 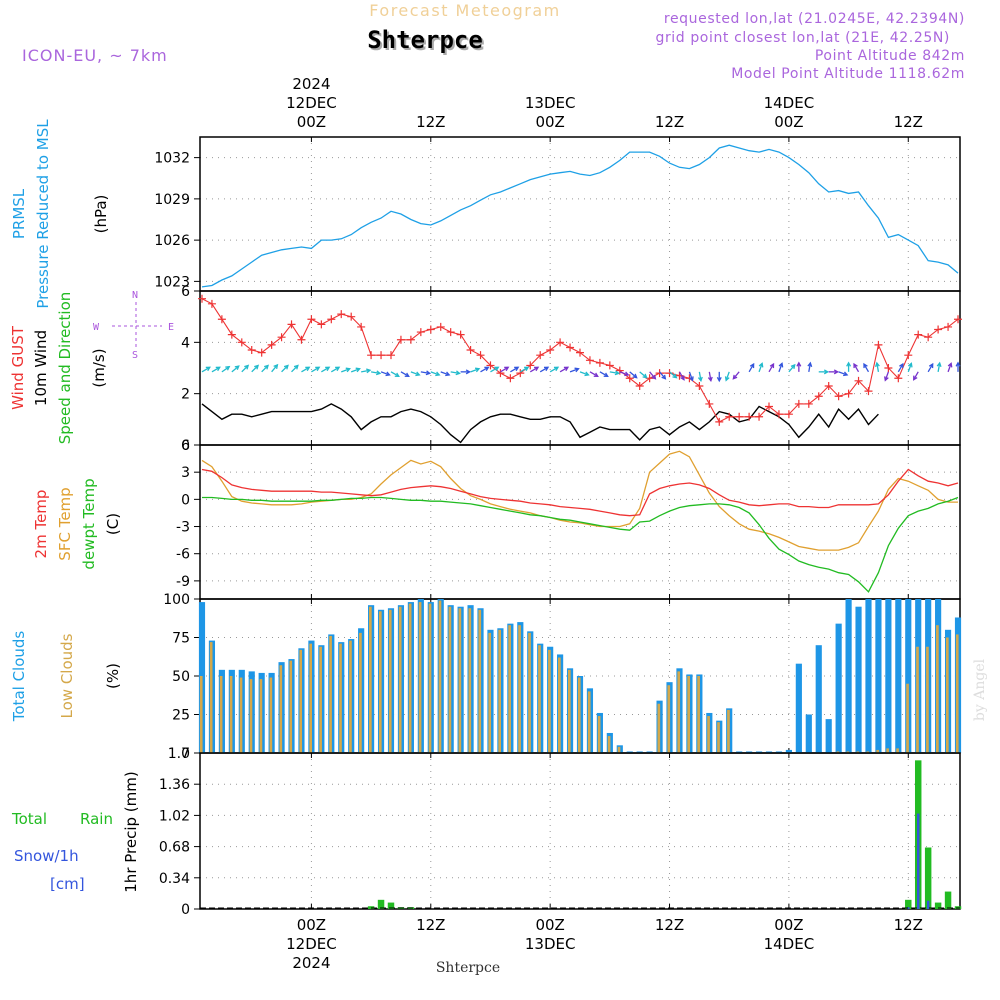 I want to click on precip-rain-label: Rain, so click(x=96, y=819).